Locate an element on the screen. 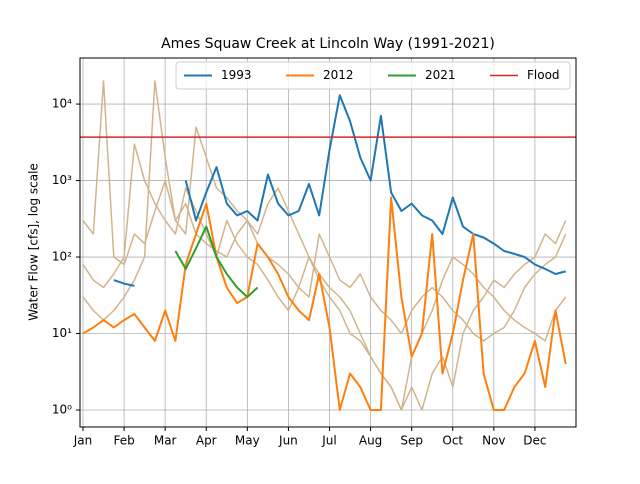 This screenshot has width=640, height=484. y-axis-label: Water Flow [cfs], log scale is located at coordinates (34, 242).